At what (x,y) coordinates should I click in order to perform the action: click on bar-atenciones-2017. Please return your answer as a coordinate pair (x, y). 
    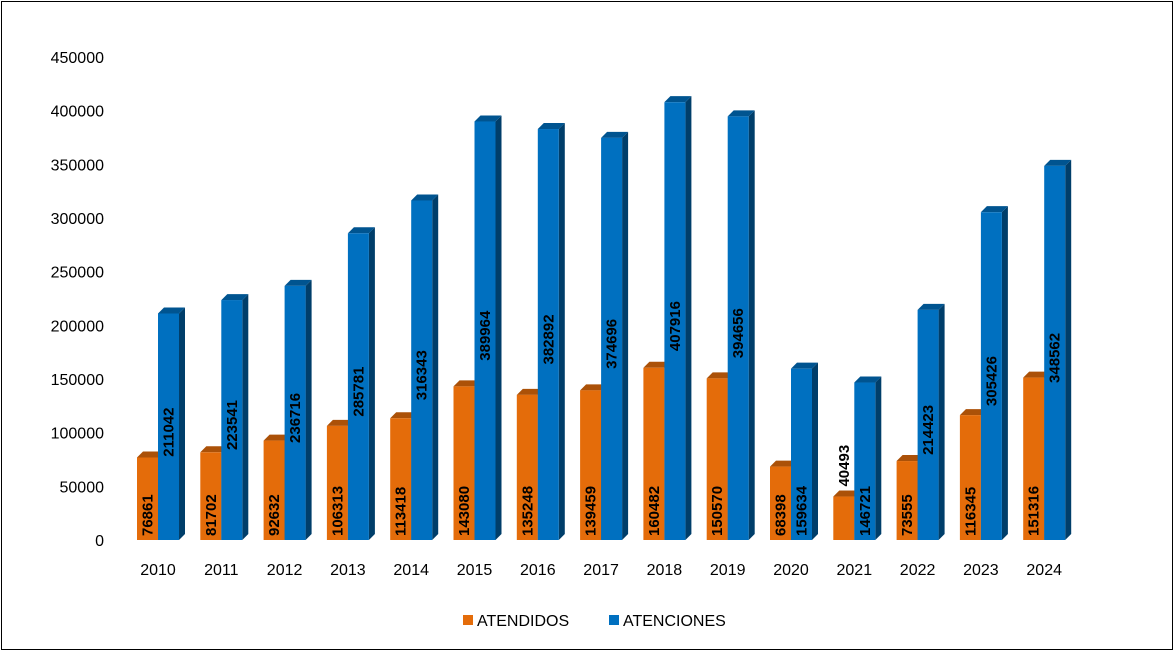
    Looking at the image, I should click on (615, 335).